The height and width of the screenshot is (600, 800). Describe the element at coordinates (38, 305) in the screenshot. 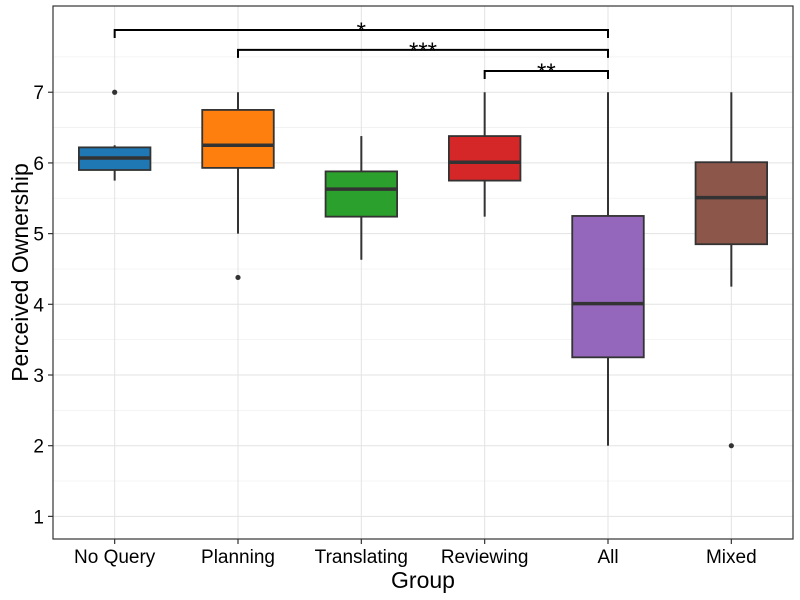

I see `y-tick-label: 4` at that location.